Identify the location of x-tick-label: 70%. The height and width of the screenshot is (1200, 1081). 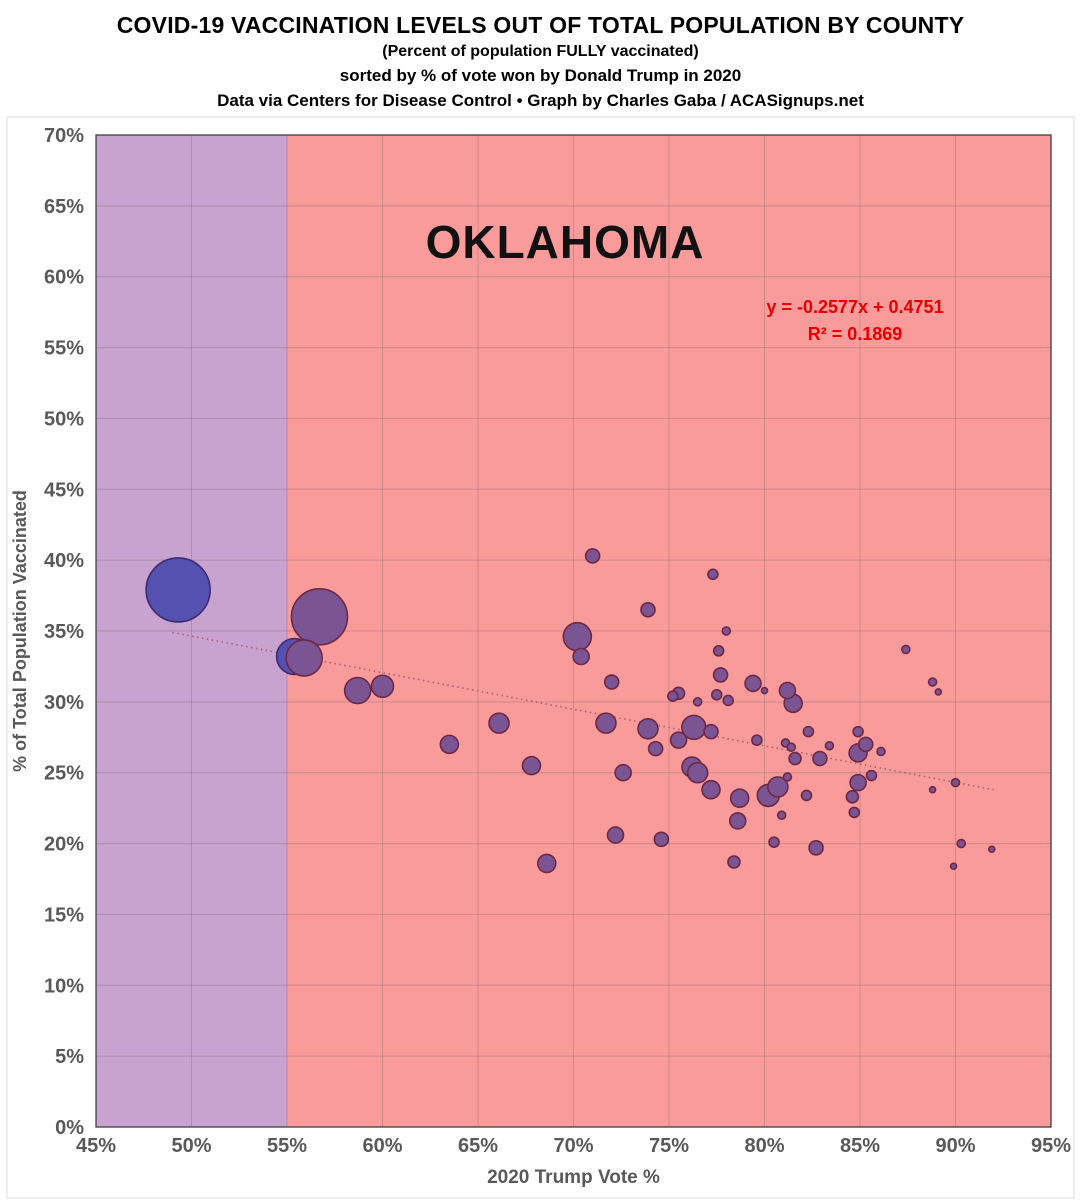
(573, 1146).